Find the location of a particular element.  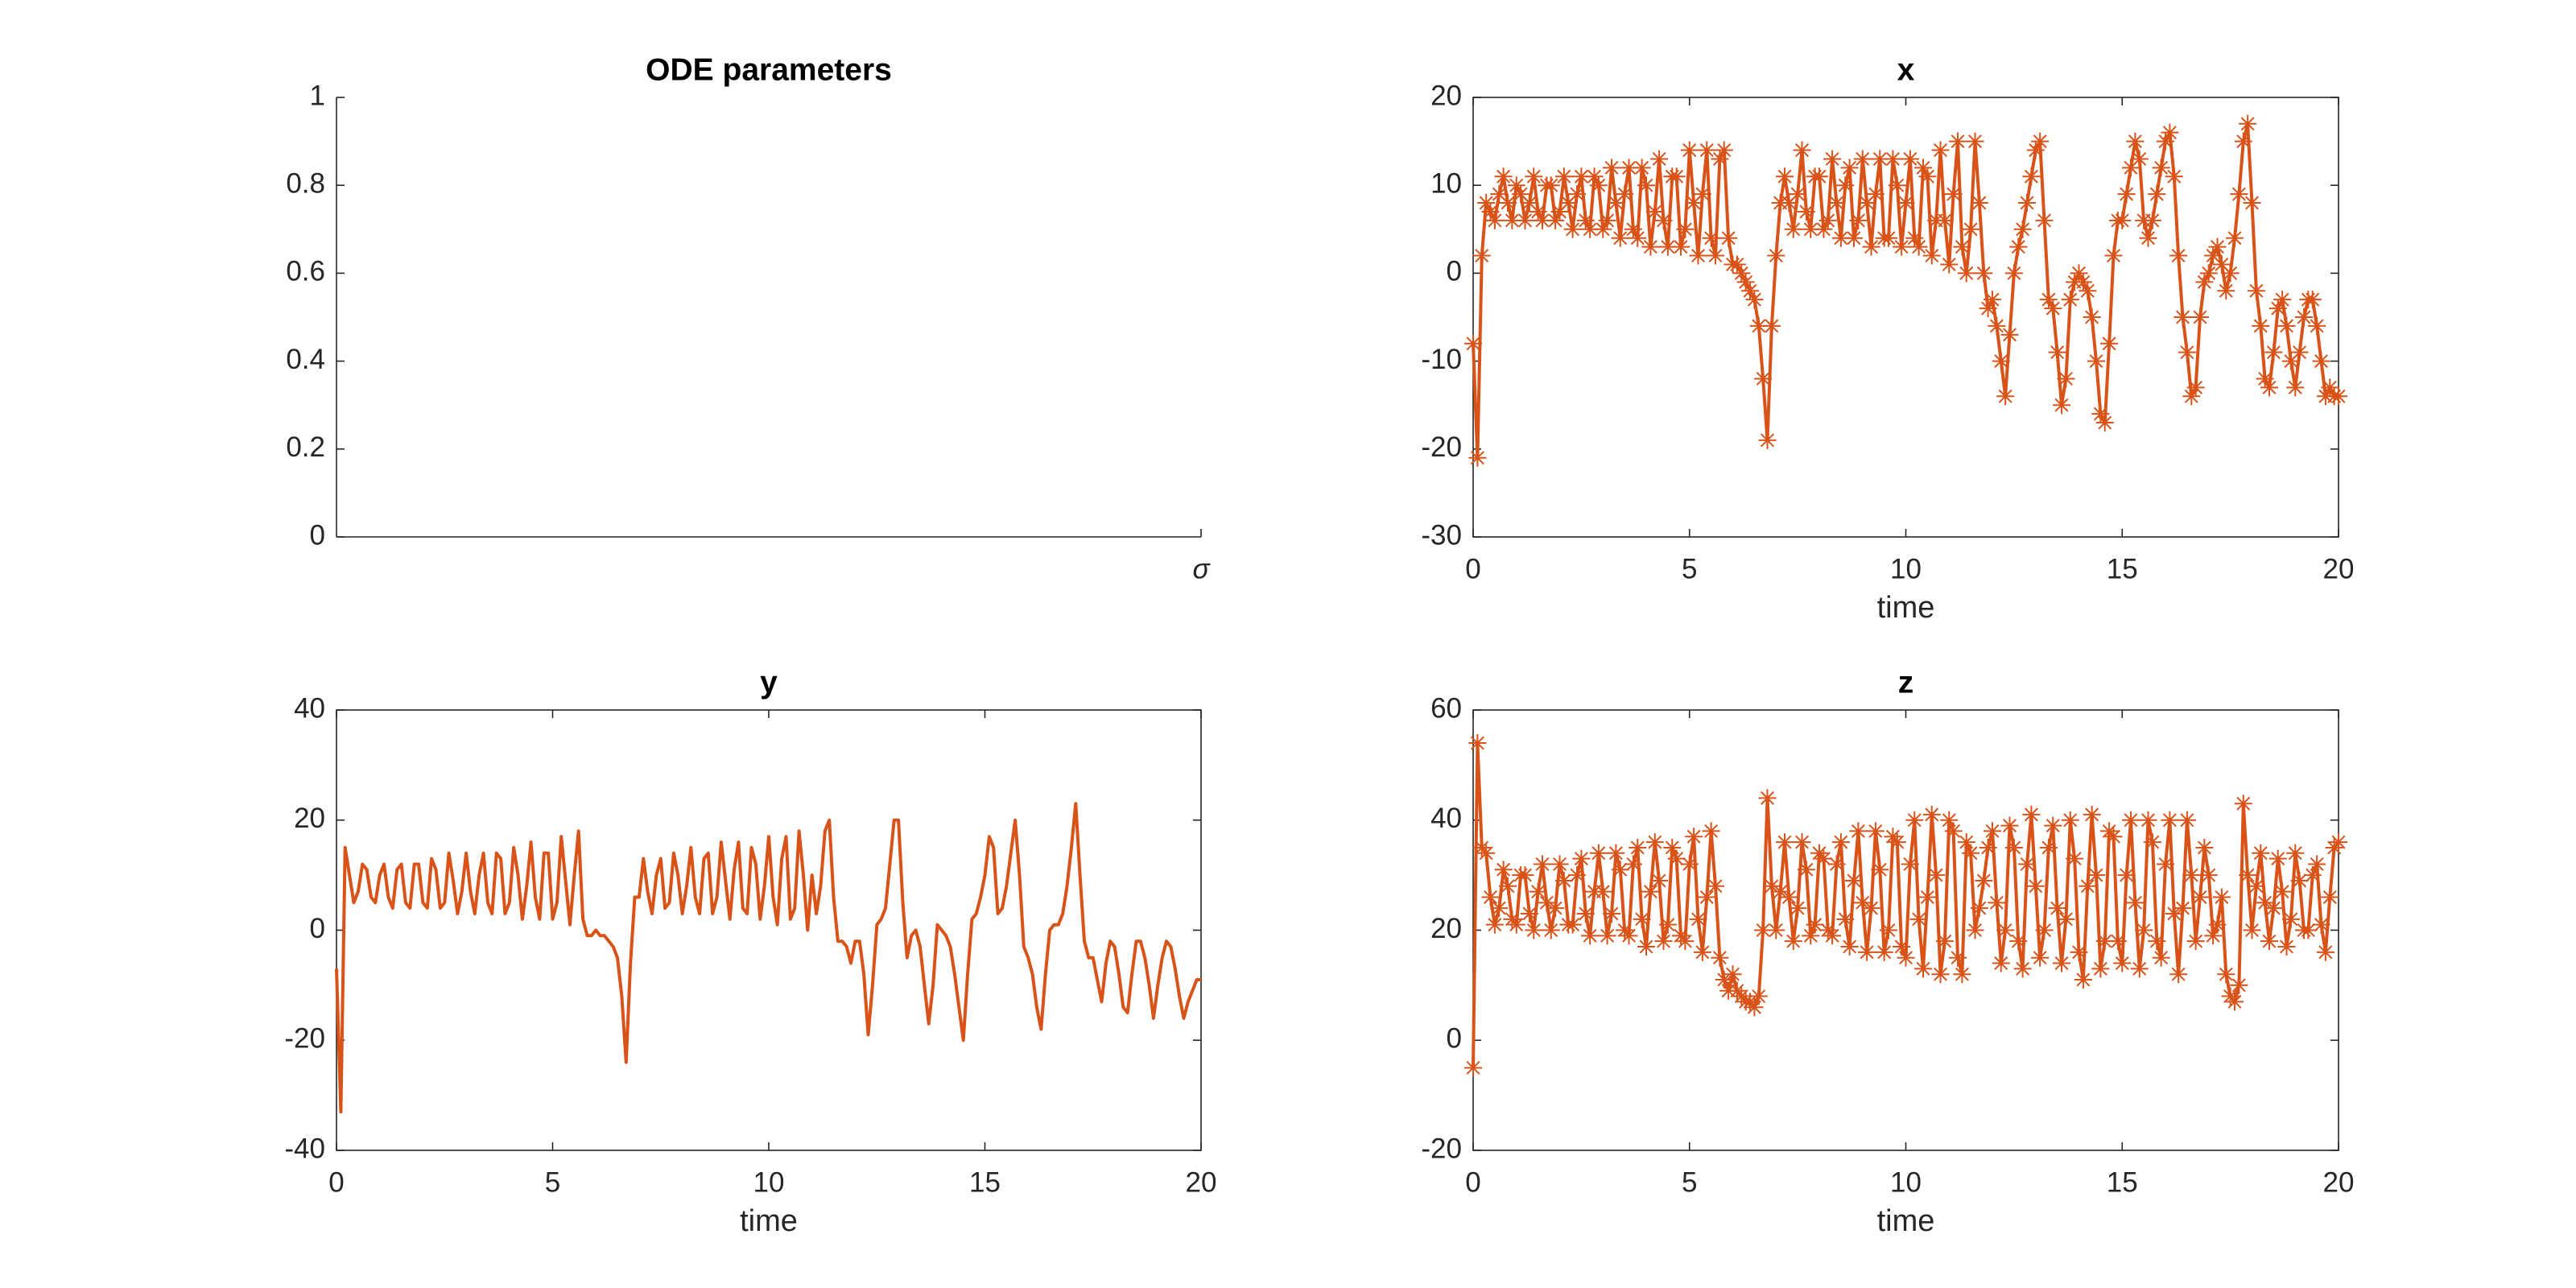

x-axis-label: time is located at coordinates (769, 1221).